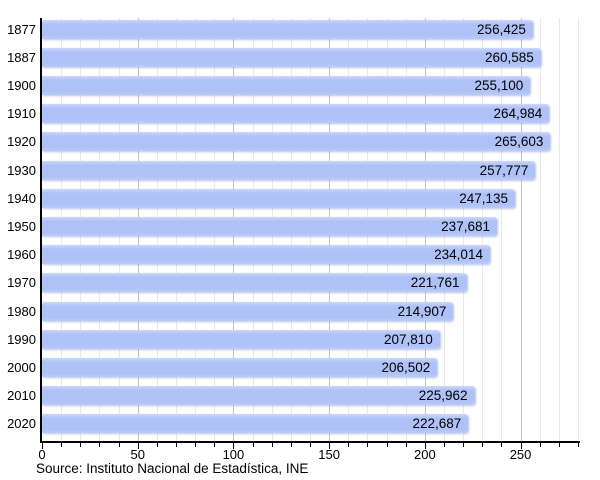 The image size is (600, 480). I want to click on bar-value-label: 222,687, so click(437, 424).